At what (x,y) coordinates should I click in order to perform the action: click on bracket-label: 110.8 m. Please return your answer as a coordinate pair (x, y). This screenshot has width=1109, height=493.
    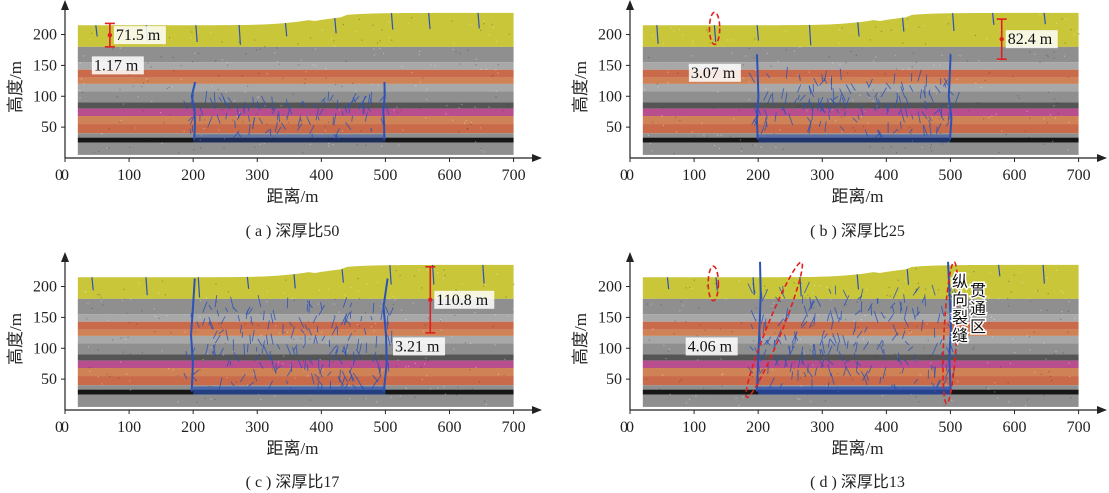
    Looking at the image, I should click on (462, 300).